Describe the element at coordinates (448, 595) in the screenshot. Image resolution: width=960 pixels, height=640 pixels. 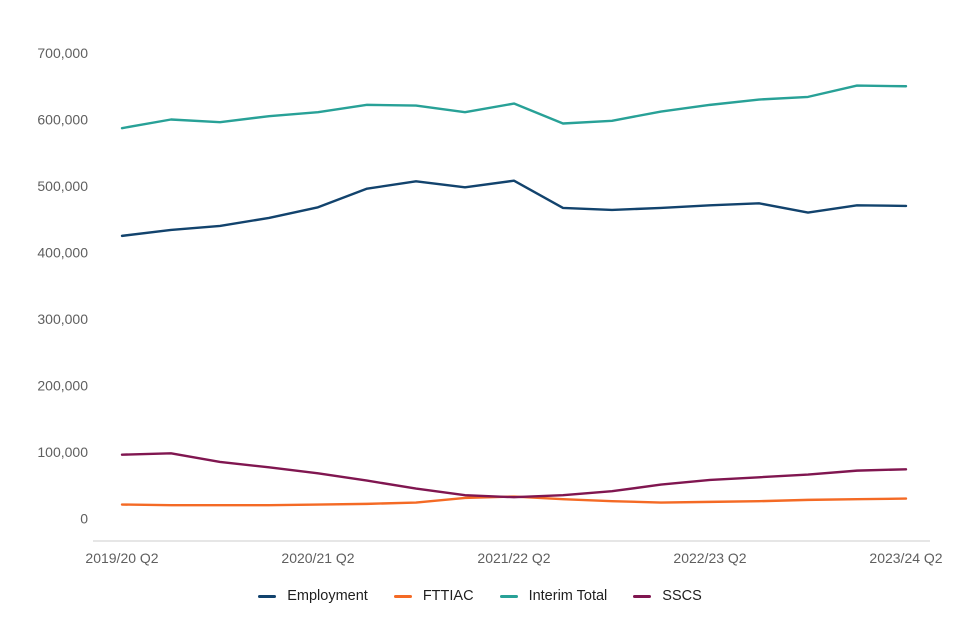
I see `legend-label-fttiac: FTTIAC` at that location.